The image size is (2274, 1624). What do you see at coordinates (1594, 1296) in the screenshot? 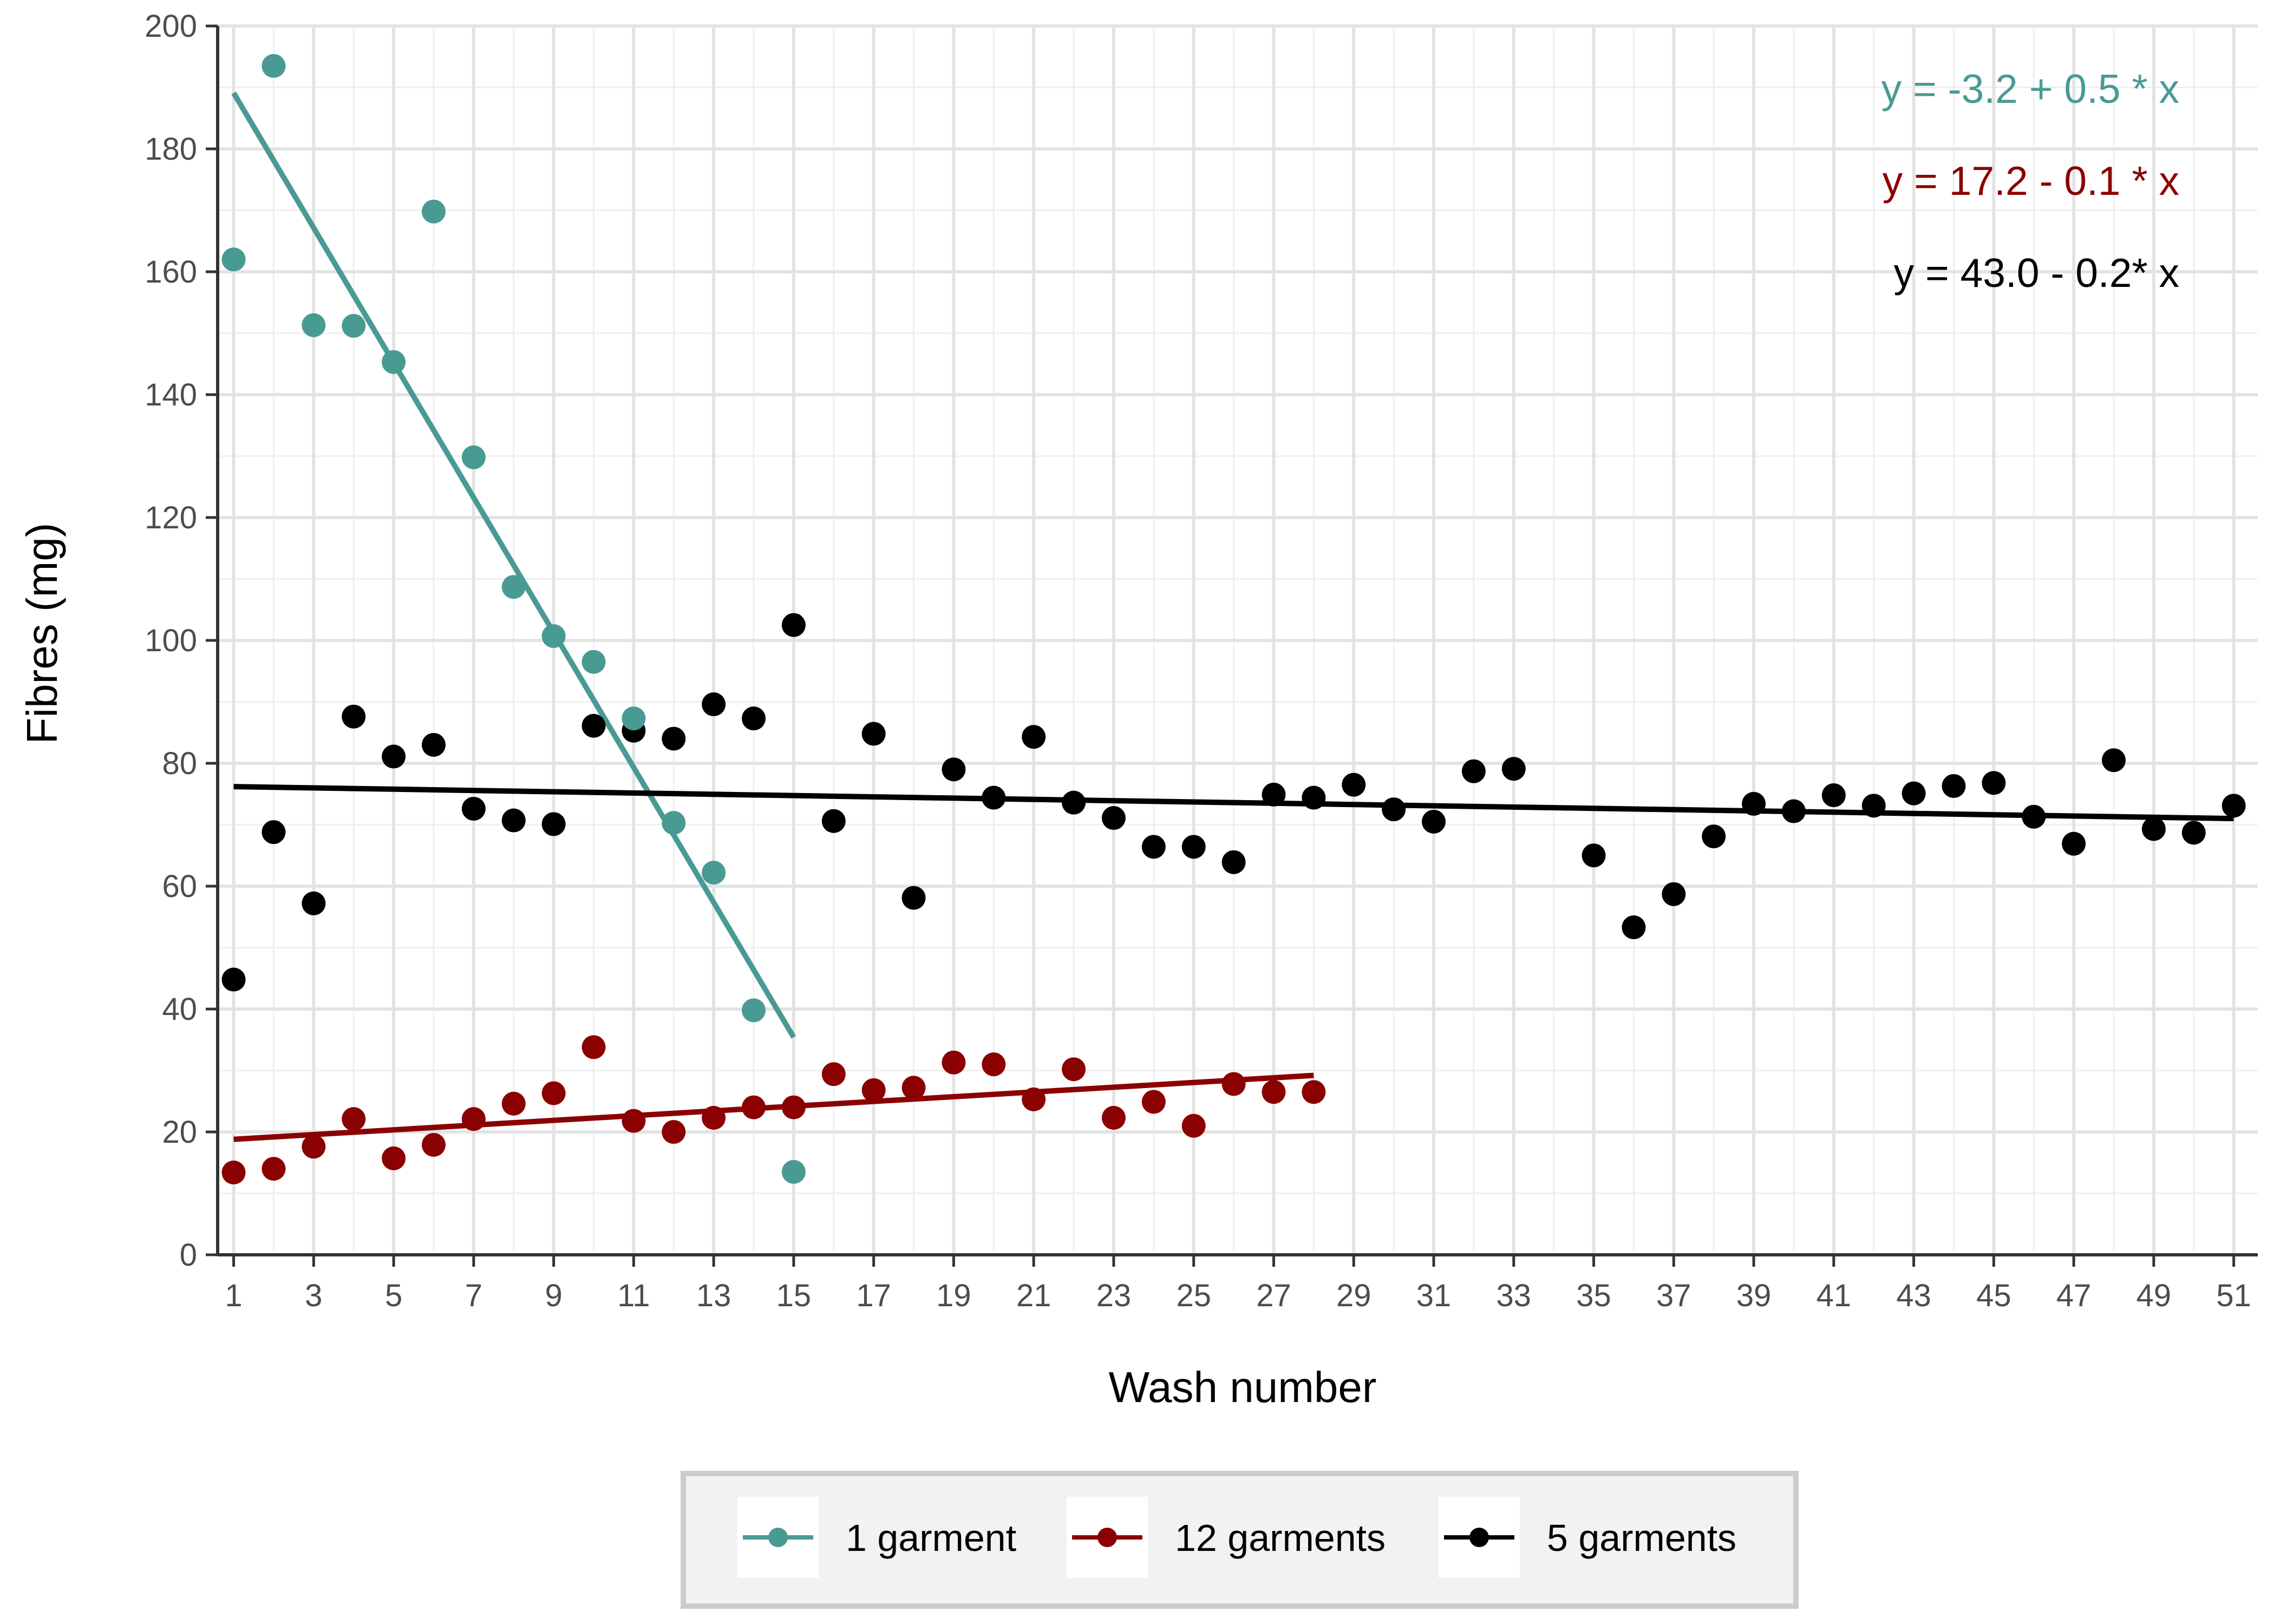
I see `x-tick-label: 35` at bounding box center [1594, 1296].